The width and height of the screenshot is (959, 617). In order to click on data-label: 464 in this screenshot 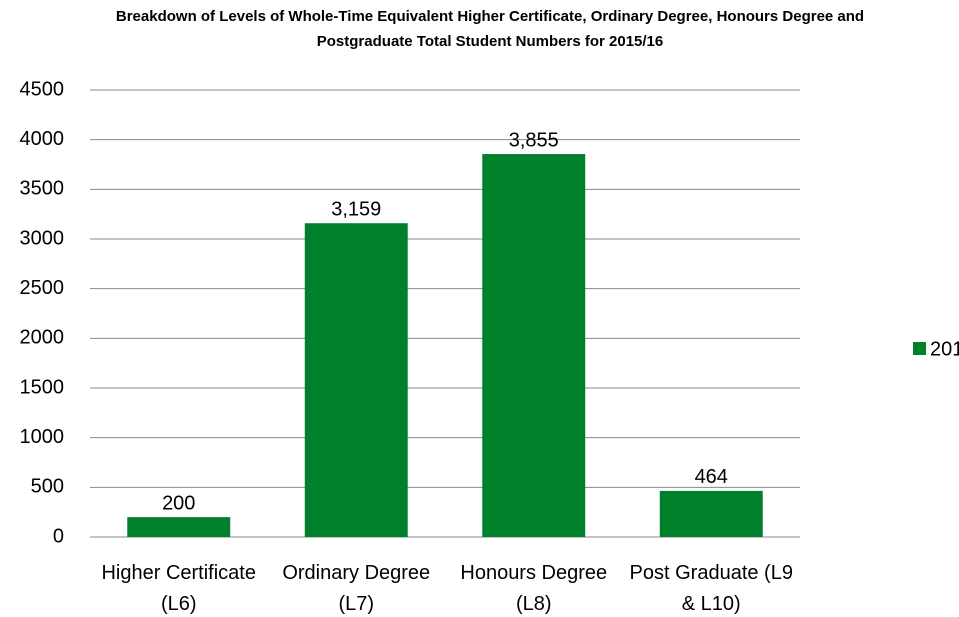, I will do `click(711, 477)`.